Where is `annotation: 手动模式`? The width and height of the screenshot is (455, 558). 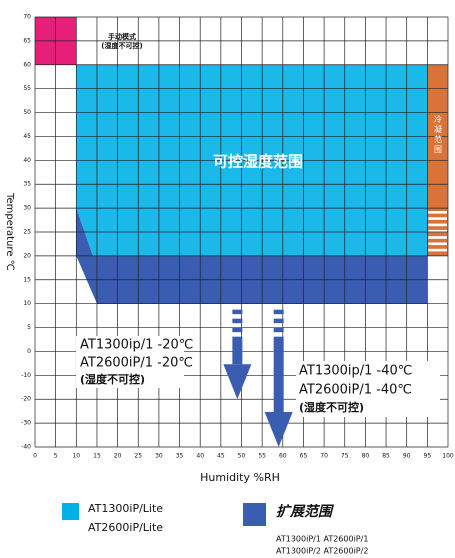 annotation: 手动模式 is located at coordinates (122, 36).